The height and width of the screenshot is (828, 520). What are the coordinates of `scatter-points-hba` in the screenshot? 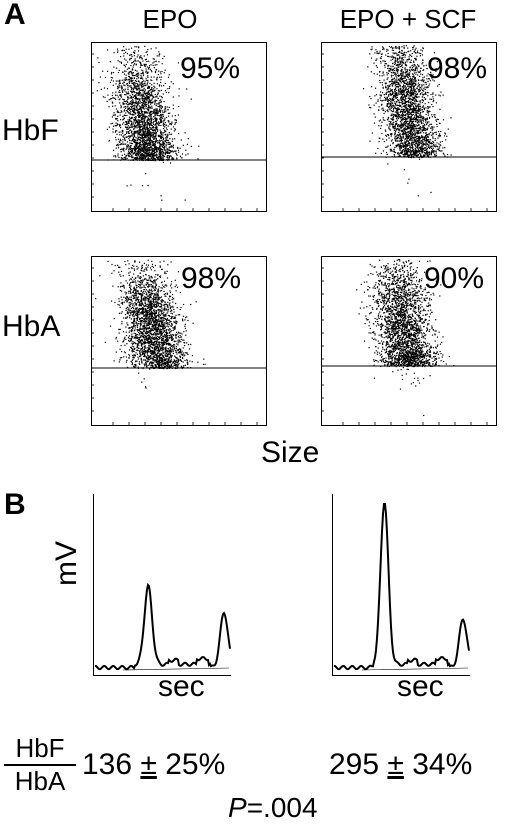 It's located at (405, 338).